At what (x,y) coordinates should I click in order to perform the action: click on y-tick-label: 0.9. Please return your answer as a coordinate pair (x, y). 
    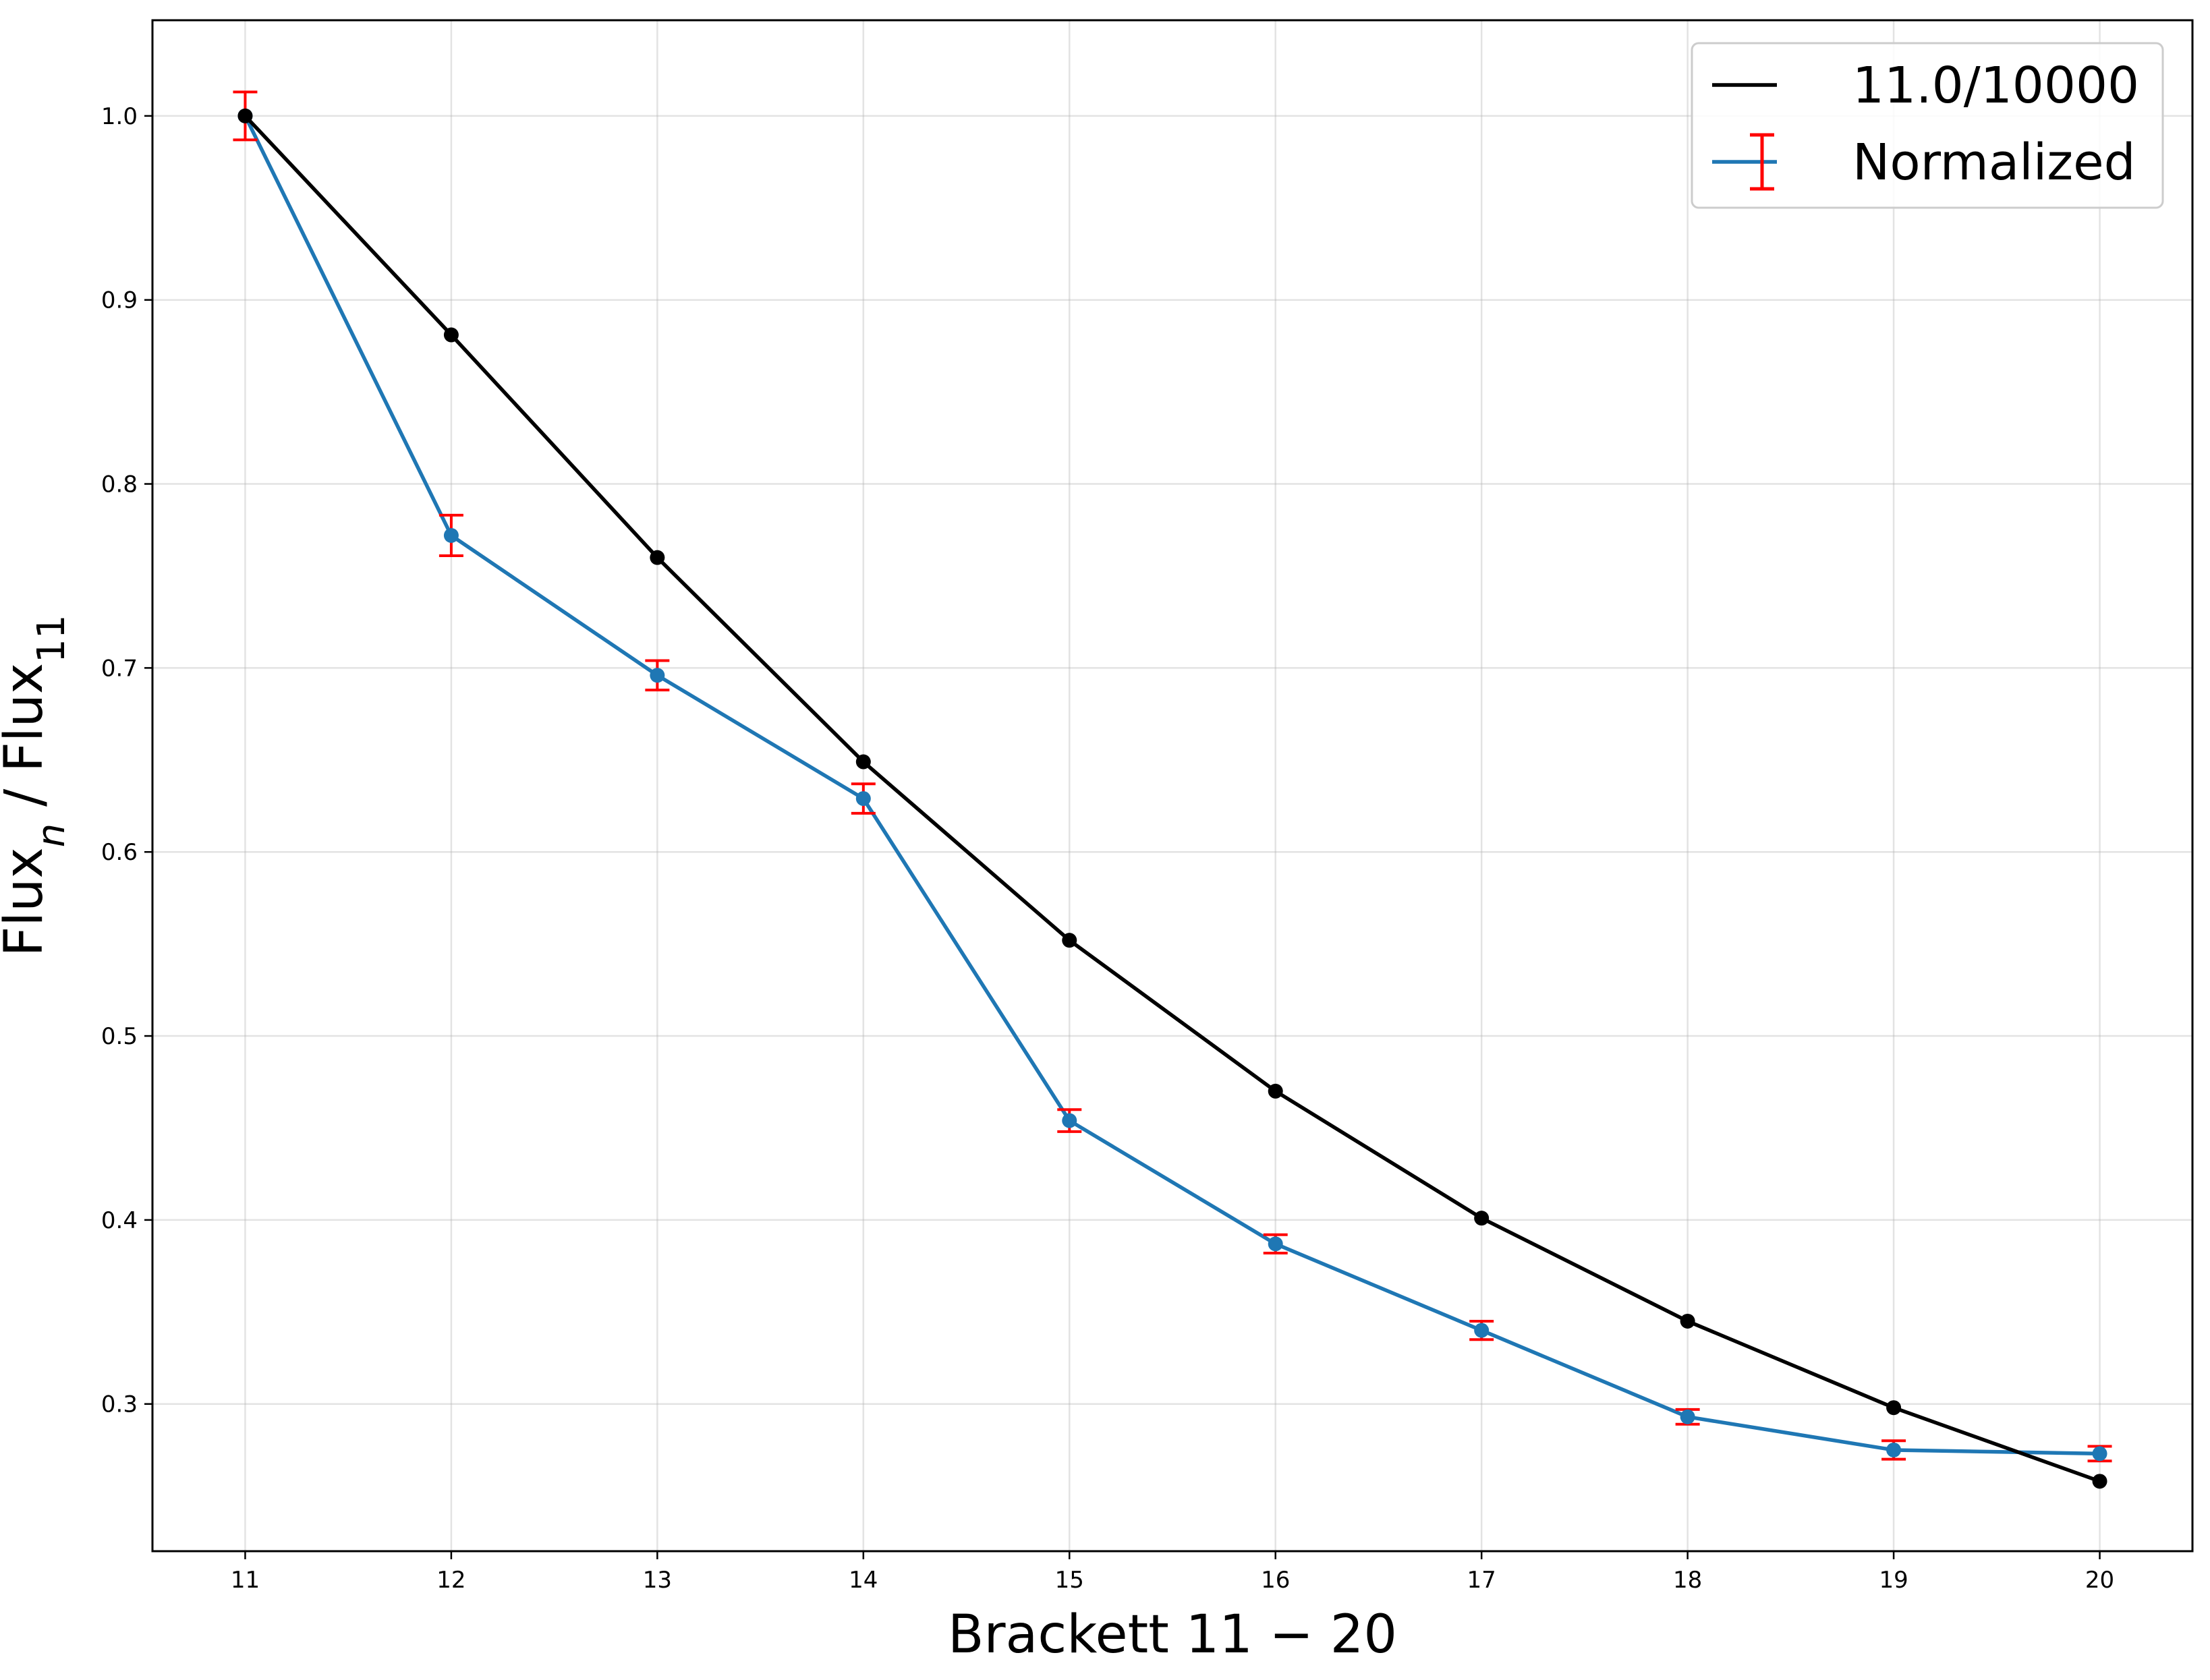
    Looking at the image, I should click on (120, 300).